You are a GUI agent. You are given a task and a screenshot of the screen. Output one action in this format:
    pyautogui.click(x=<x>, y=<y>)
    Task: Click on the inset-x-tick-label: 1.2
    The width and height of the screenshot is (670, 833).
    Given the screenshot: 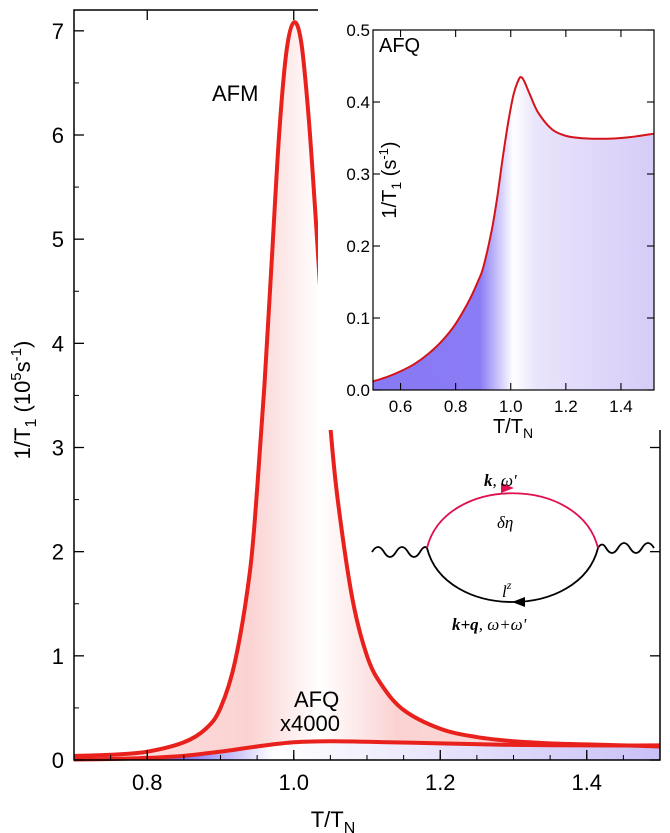 What is the action you would take?
    pyautogui.click(x=566, y=406)
    